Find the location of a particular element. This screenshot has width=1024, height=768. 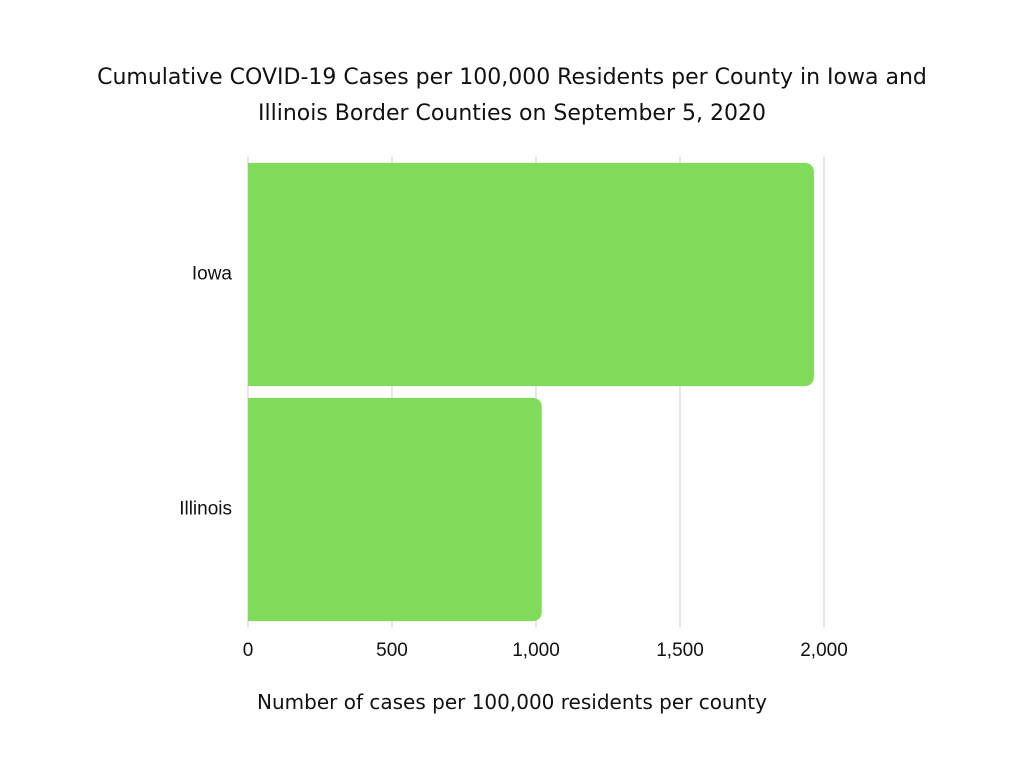

x-tick-label: 1,000 is located at coordinates (536, 650).